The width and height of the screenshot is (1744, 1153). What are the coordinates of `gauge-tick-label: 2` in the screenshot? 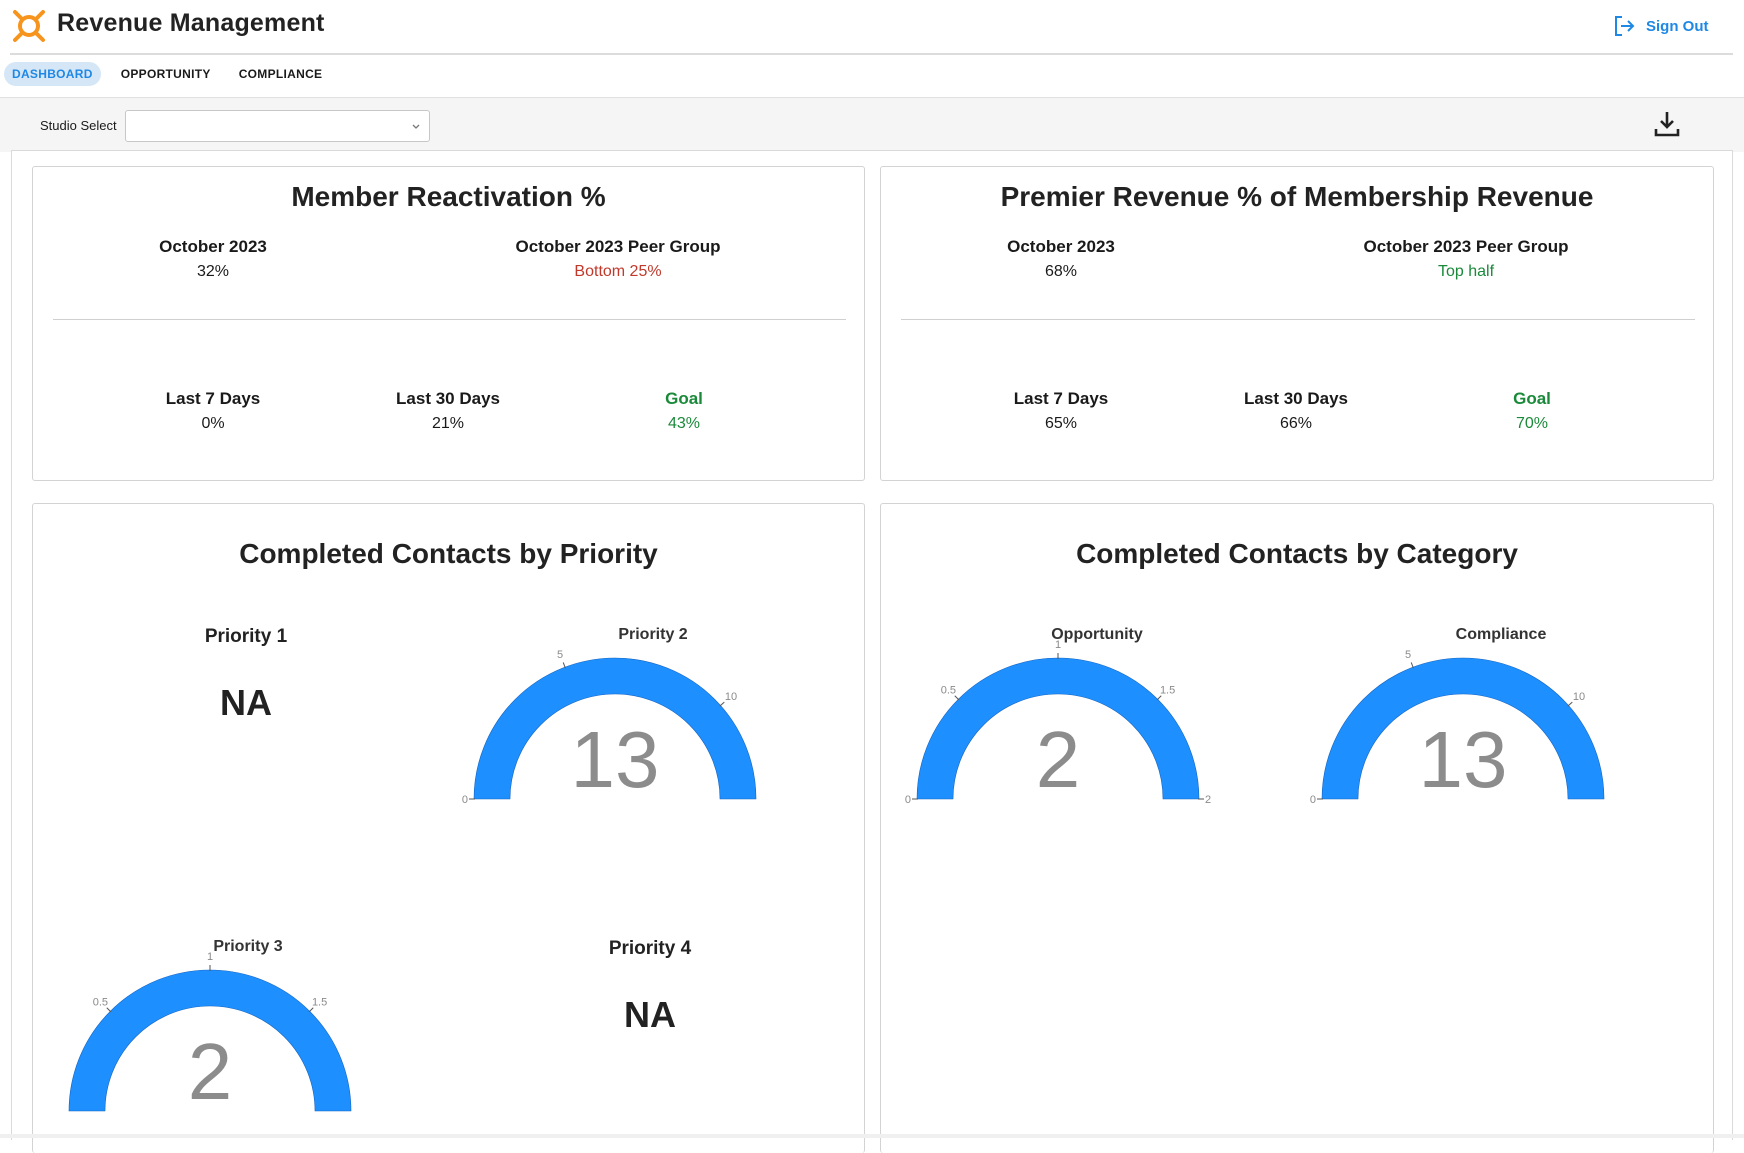 It's located at (1208, 800).